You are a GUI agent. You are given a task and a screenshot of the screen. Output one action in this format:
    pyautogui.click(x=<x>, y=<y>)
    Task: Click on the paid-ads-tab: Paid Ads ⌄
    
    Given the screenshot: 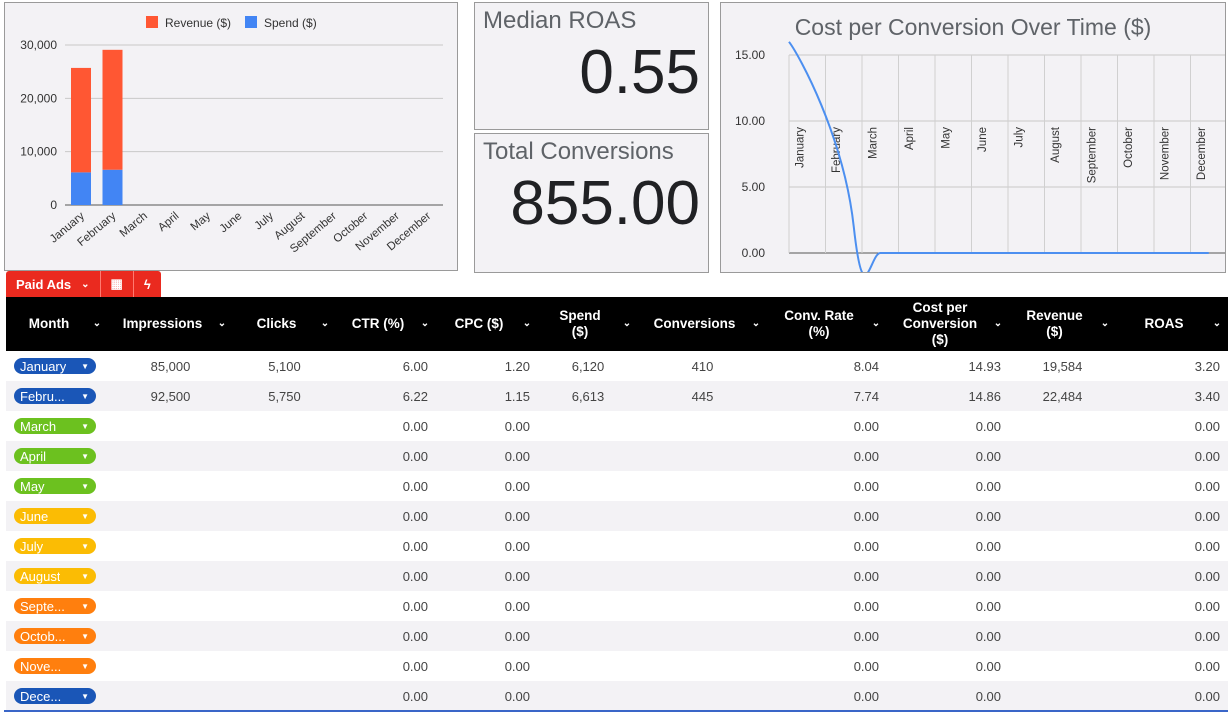 What is the action you would take?
    pyautogui.click(x=53, y=284)
    